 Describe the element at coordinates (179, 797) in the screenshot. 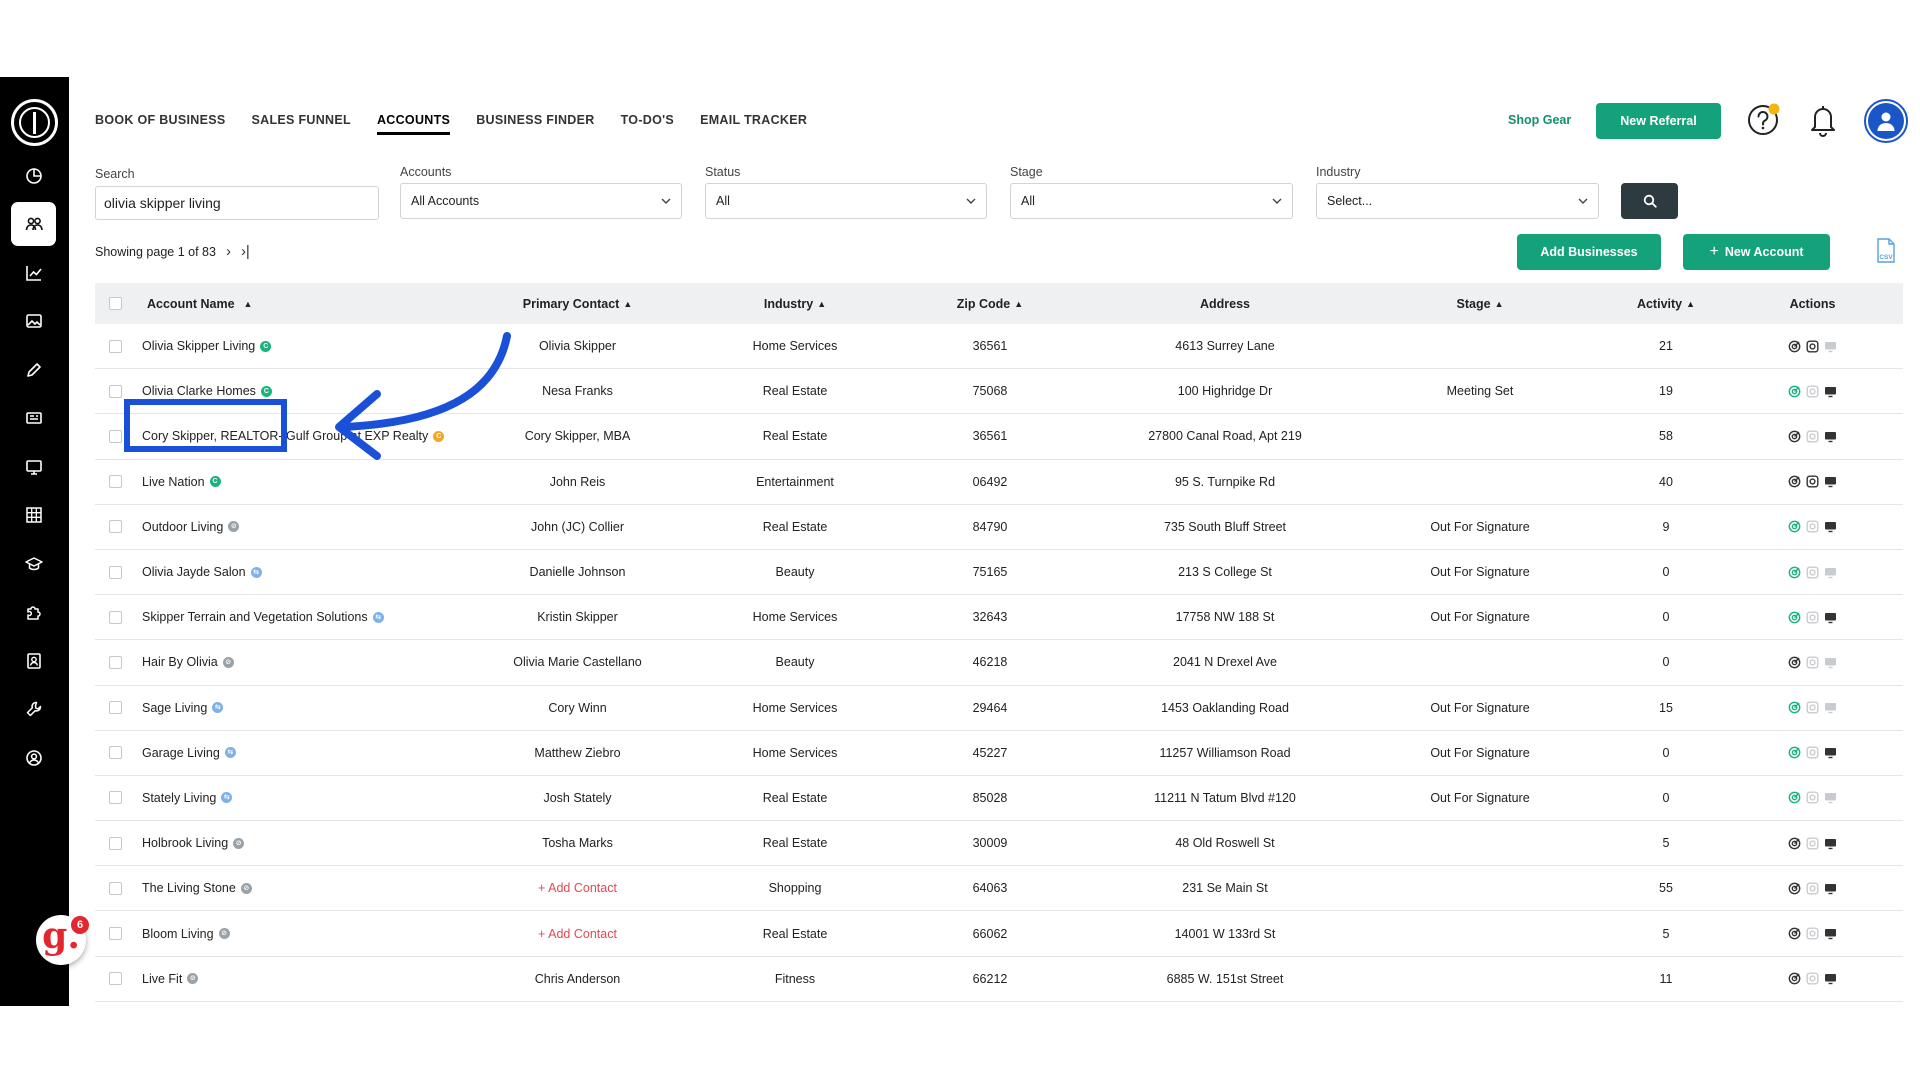

I see `account-name-link: Stately Living` at that location.